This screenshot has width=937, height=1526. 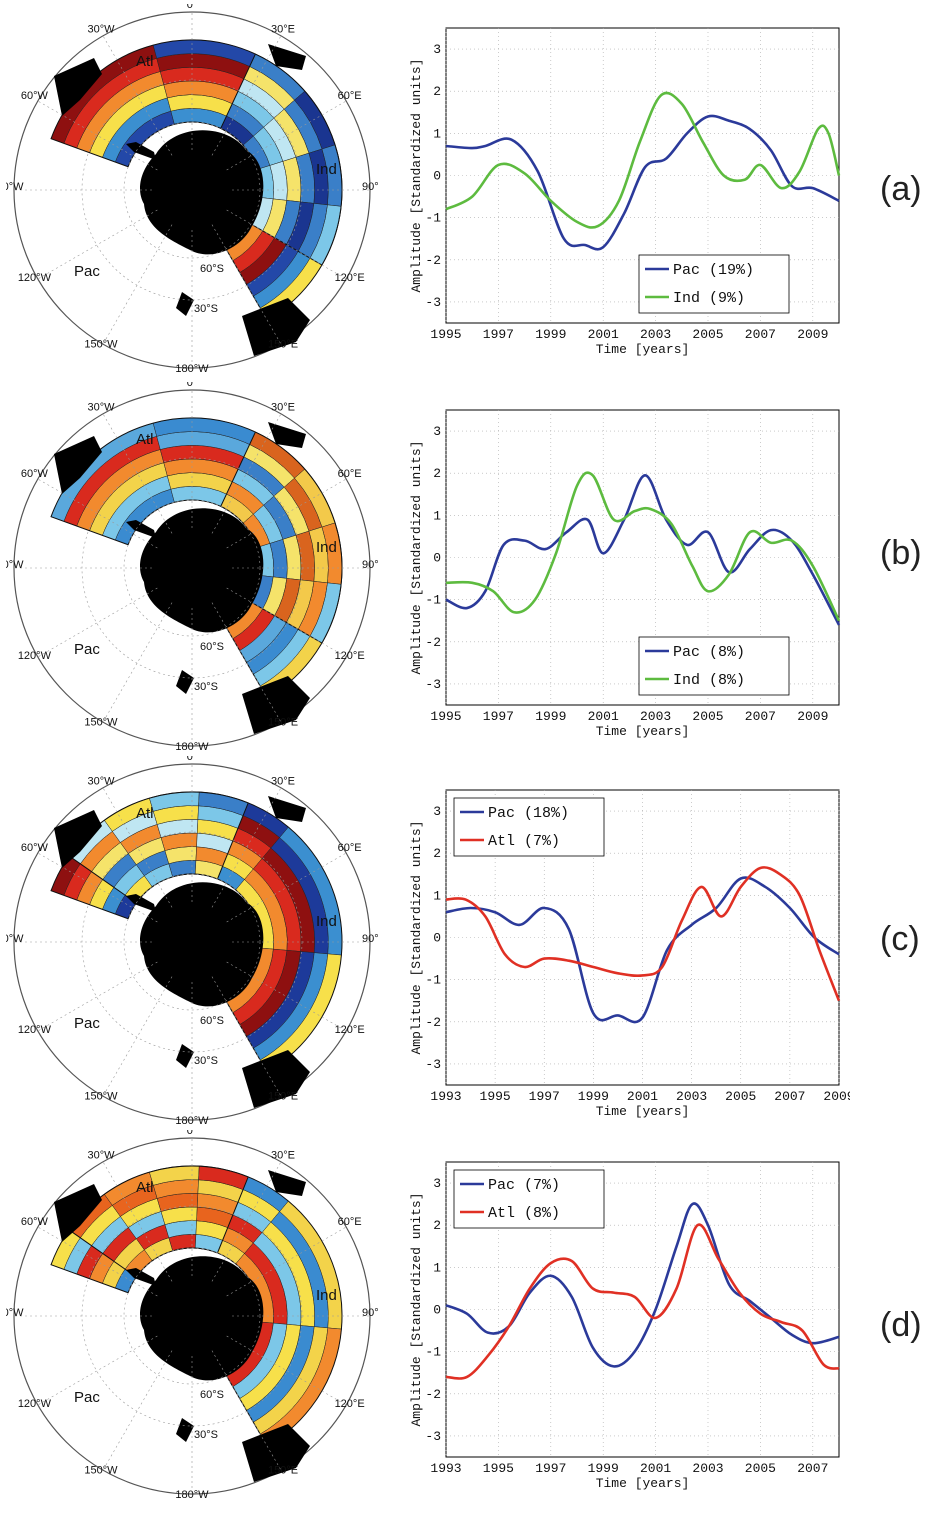 I want to click on longitude-label: 120°E, so click(x=350, y=1030).